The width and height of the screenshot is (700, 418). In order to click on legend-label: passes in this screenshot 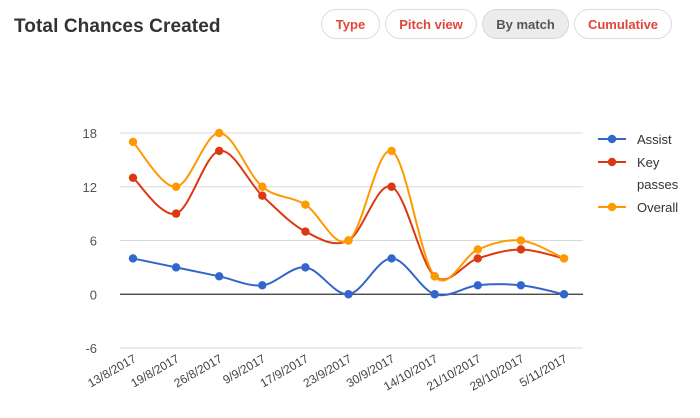, I will do `click(658, 184)`.